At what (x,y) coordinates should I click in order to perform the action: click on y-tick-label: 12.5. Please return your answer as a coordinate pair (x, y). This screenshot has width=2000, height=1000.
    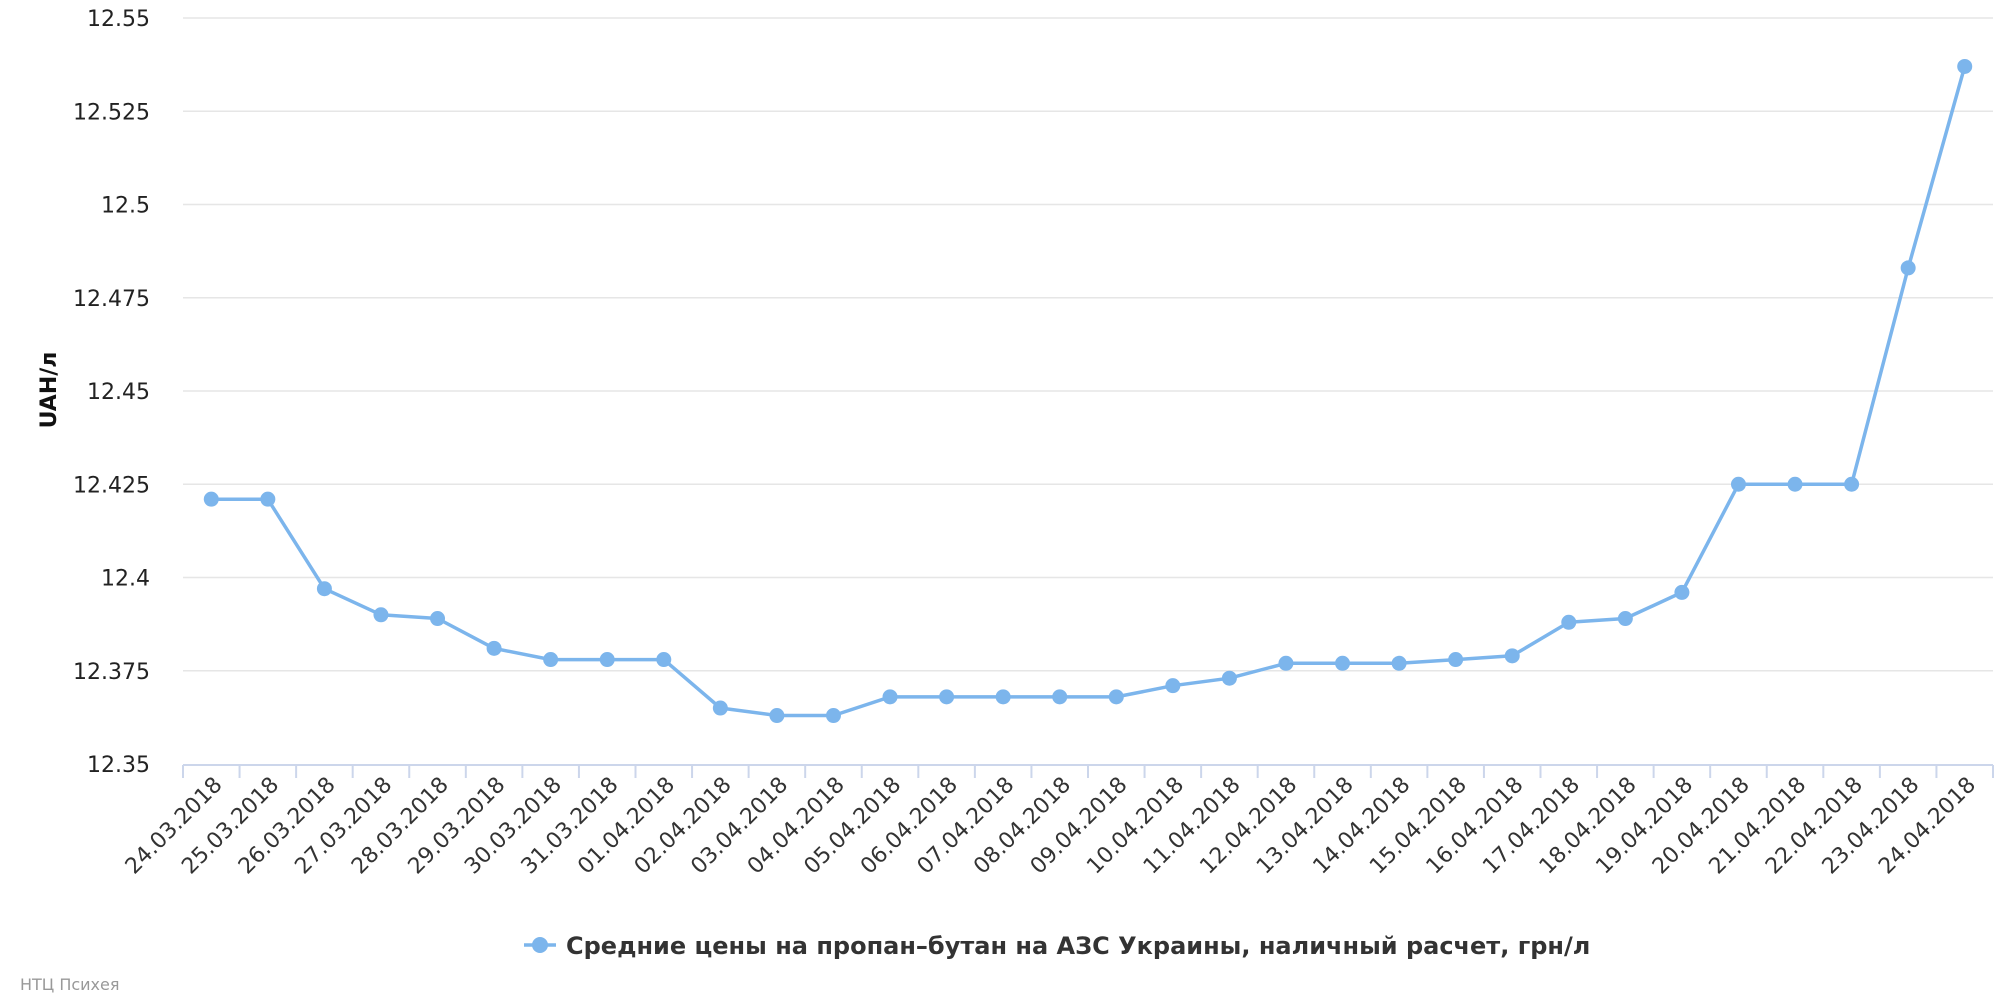
    Looking at the image, I should click on (125, 206).